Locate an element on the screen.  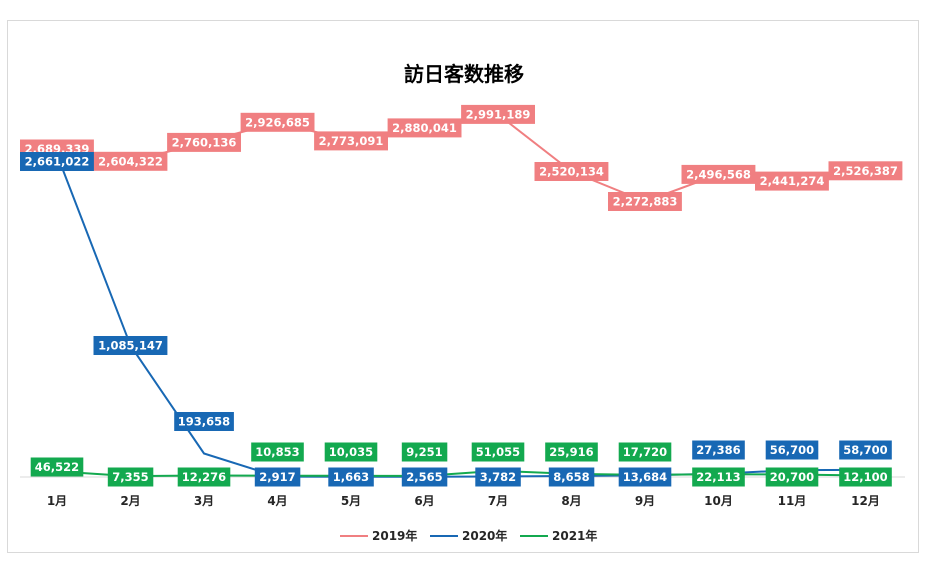
data-label: 2,661,022 is located at coordinates (57, 161).